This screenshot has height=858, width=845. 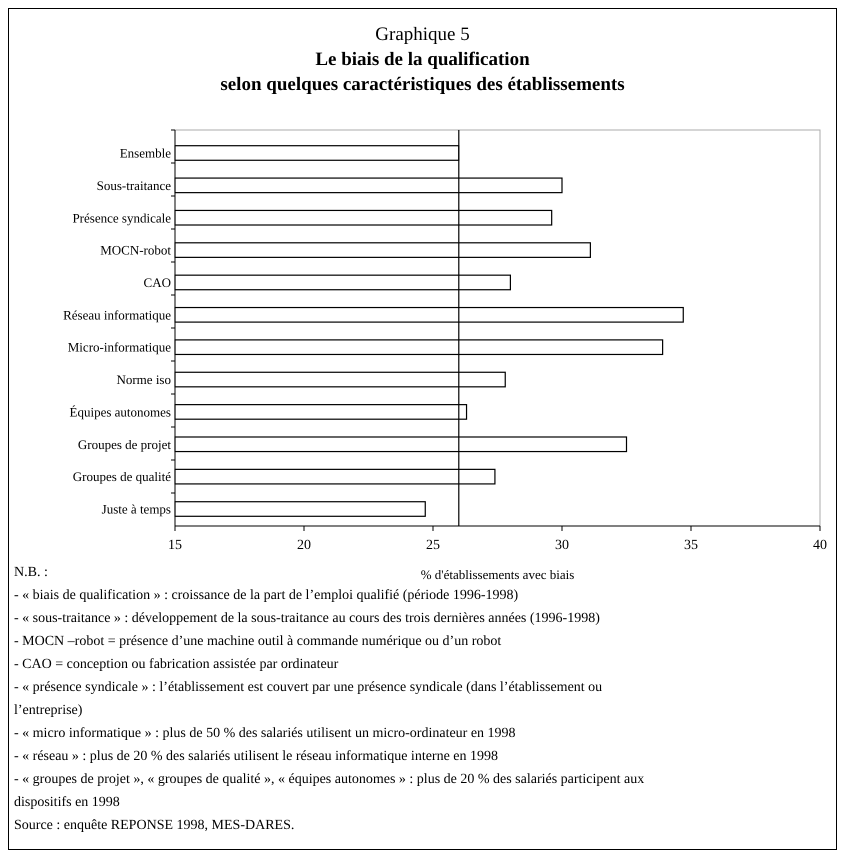 What do you see at coordinates (136, 250) in the screenshot?
I see `y-tick-label: MOCN-robot` at bounding box center [136, 250].